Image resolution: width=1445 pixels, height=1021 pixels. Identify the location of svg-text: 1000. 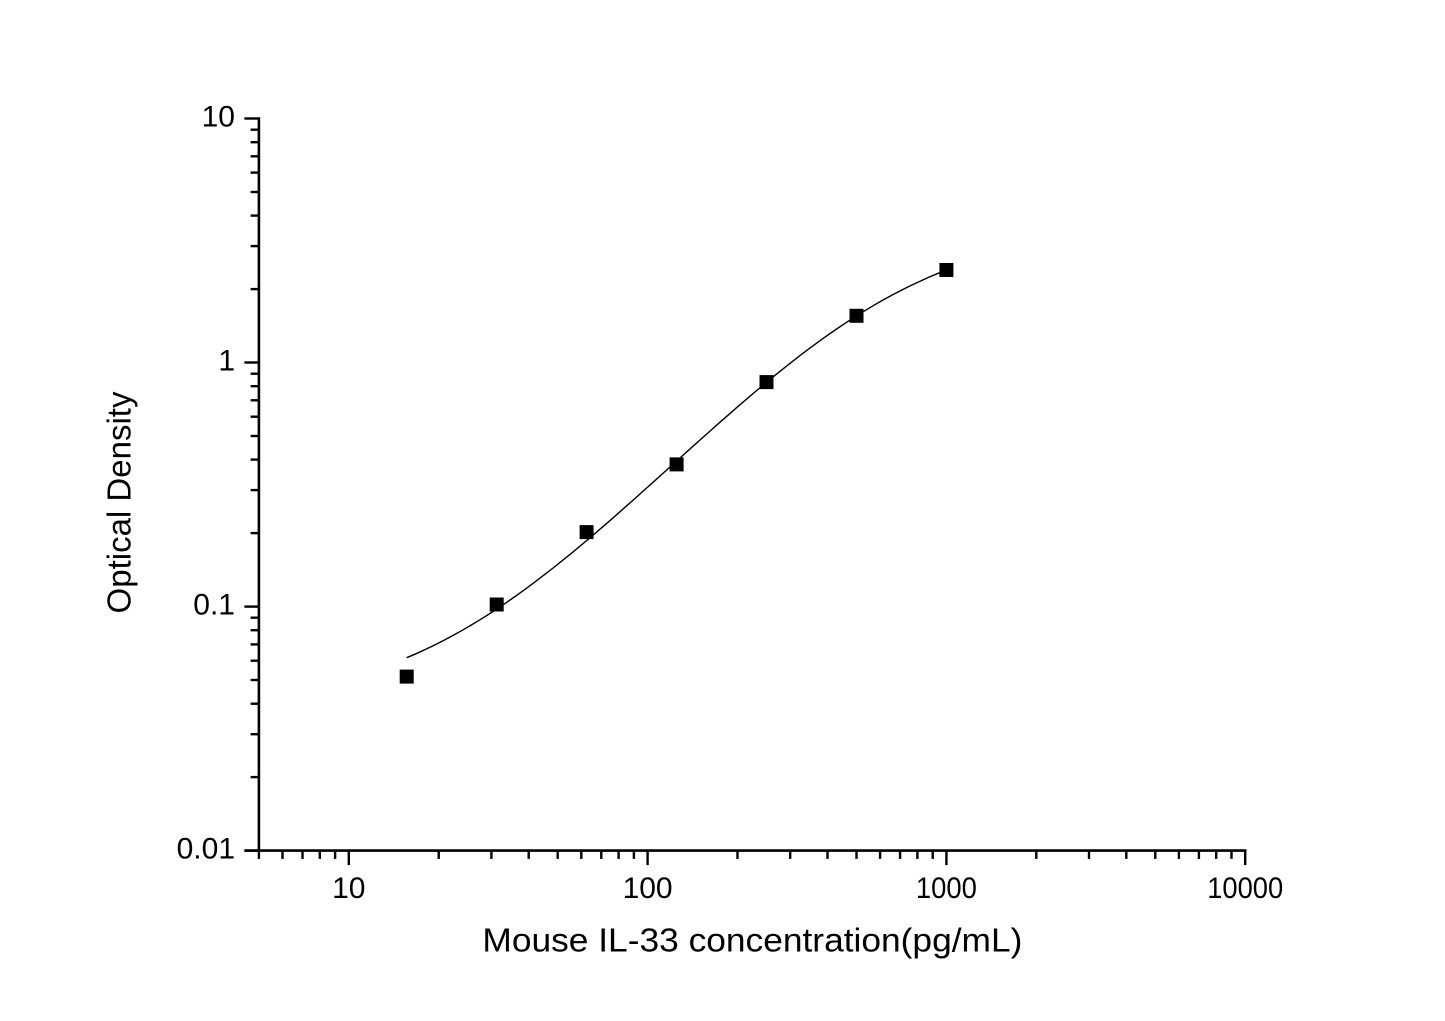
(946, 888).